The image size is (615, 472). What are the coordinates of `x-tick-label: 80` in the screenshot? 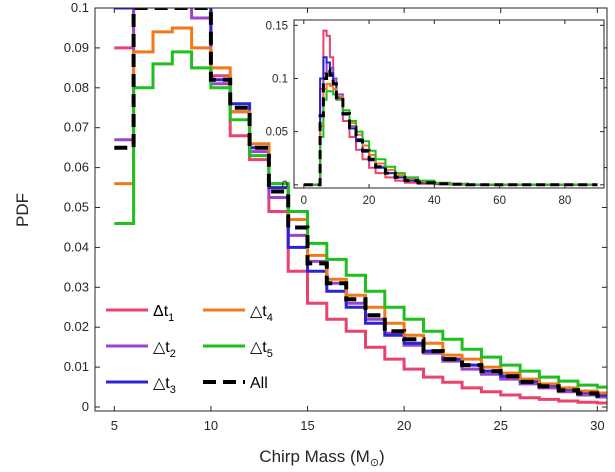 It's located at (564, 201).